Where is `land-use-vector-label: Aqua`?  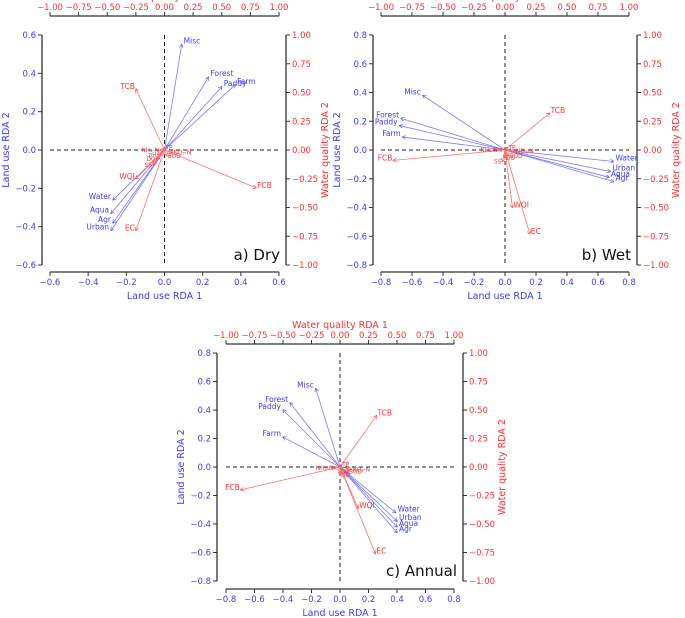
land-use-vector-label: Aqua is located at coordinates (99, 209).